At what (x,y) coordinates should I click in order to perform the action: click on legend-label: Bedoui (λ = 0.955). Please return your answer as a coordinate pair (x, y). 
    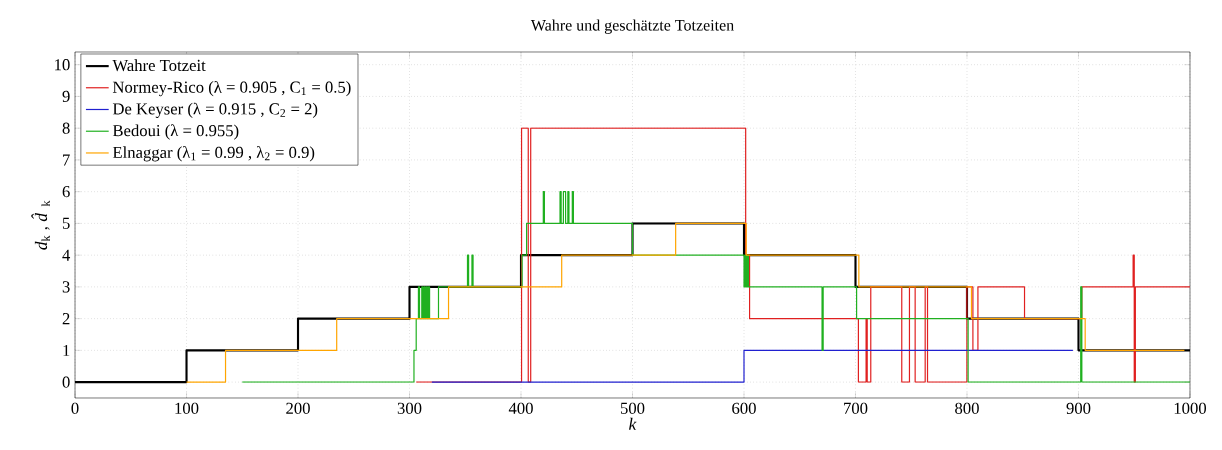
    Looking at the image, I should click on (175, 132).